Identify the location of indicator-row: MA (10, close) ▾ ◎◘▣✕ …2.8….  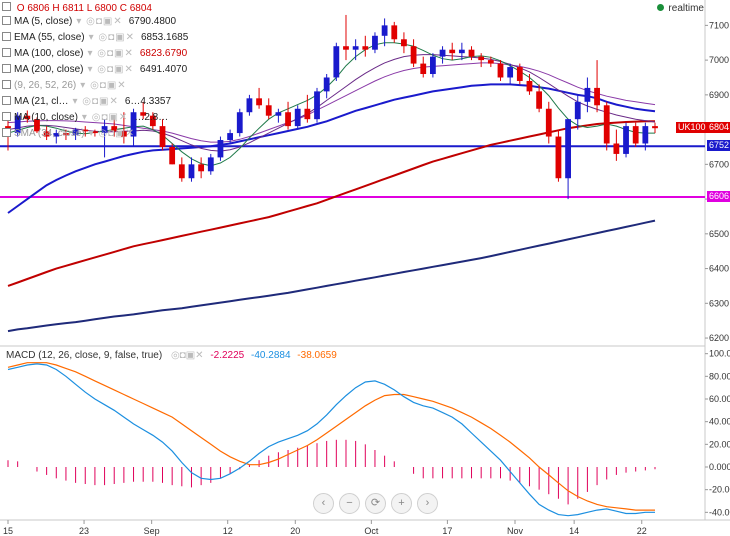
(85, 118).